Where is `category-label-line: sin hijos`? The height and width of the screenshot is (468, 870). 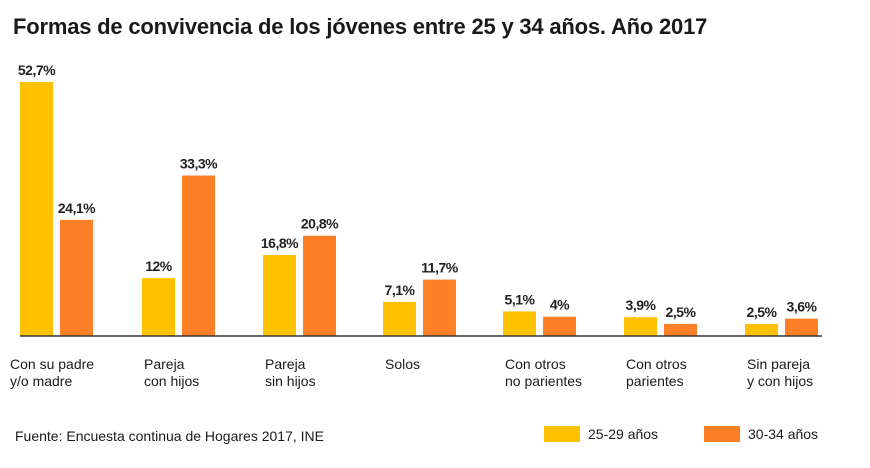 category-label-line: sin hijos is located at coordinates (290, 381).